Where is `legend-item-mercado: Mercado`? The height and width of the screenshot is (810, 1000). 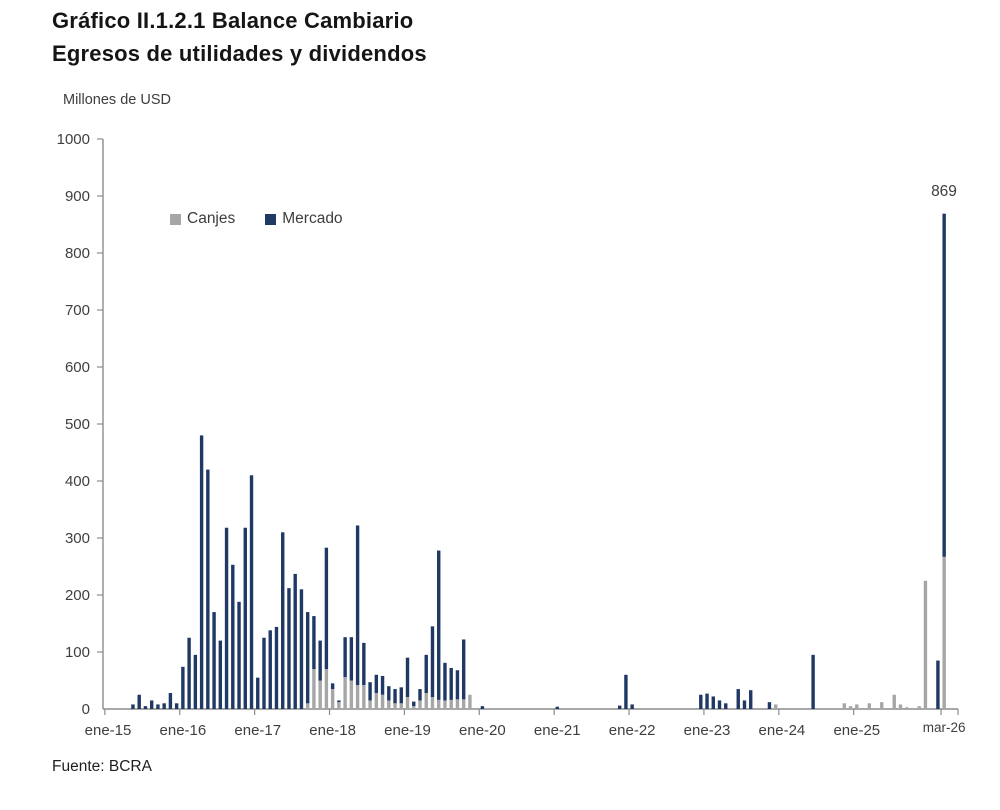
legend-item-mercado: Mercado is located at coordinates (304, 219).